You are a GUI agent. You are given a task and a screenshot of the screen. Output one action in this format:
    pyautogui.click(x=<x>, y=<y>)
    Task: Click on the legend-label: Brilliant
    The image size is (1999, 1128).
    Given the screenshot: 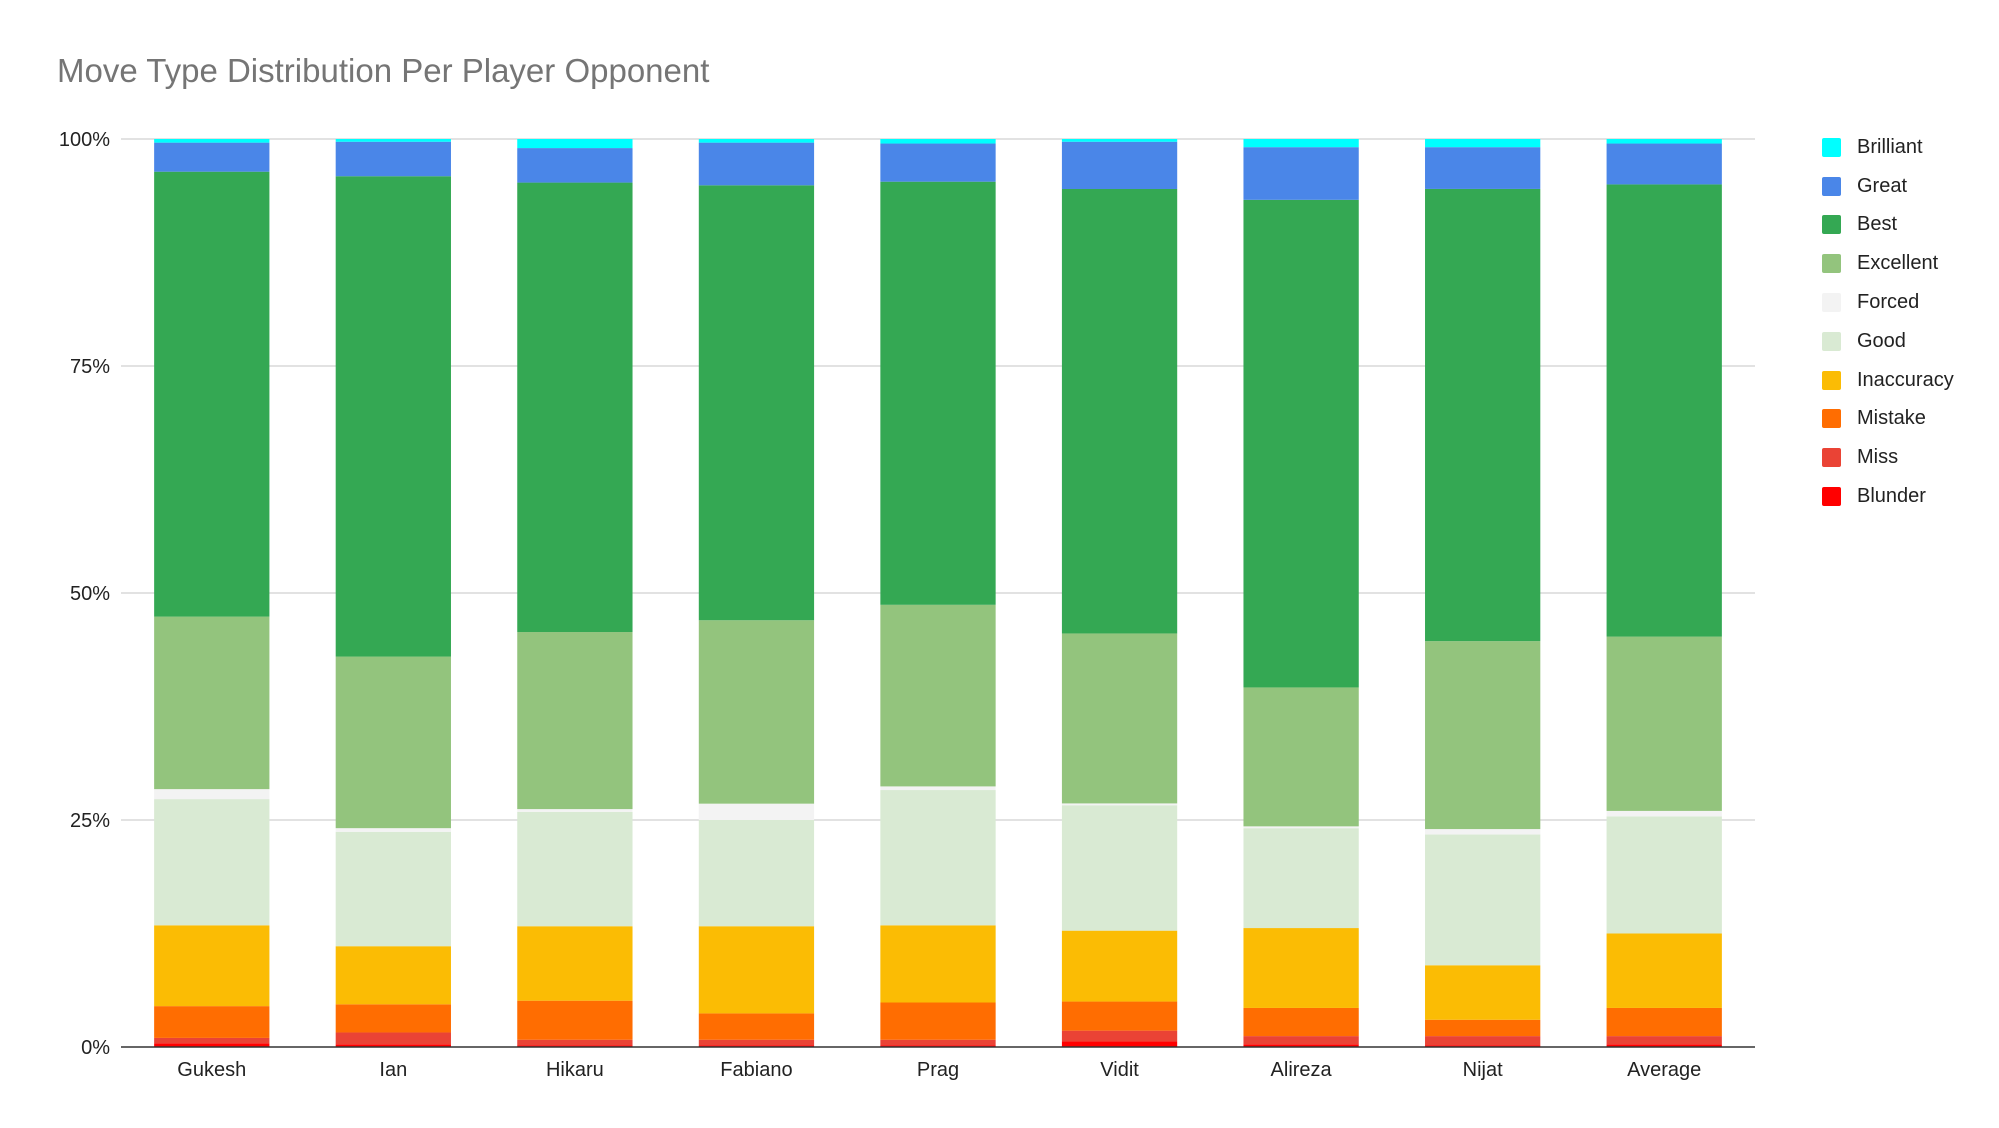 What is the action you would take?
    pyautogui.click(x=1890, y=146)
    